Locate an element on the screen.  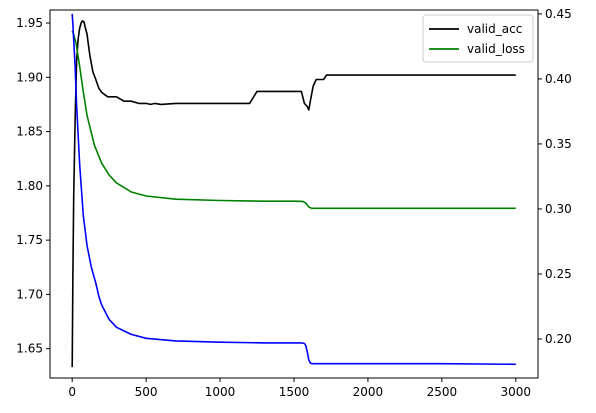
y-right-tick-label: 0.30 is located at coordinates (558, 209).